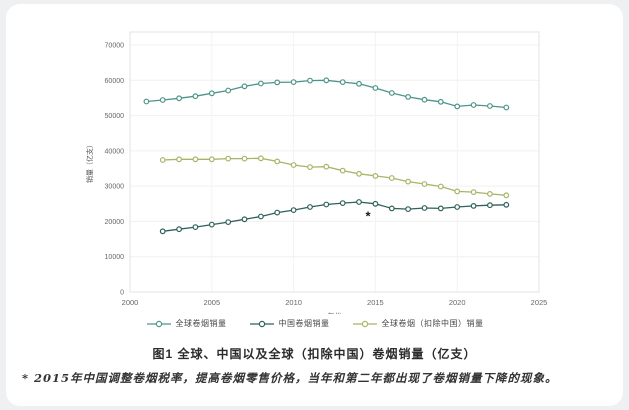 The image size is (629, 410). Describe the element at coordinates (115, 46) in the screenshot. I see `y-tick-label: 70000` at that location.